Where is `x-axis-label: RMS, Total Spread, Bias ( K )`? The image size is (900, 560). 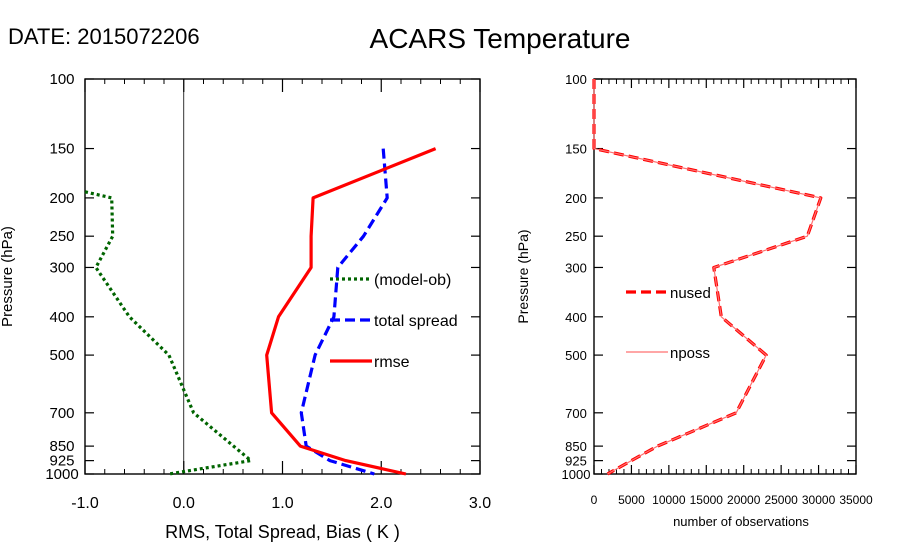
x-axis-label: RMS, Total Spread, Bias ( K ) is located at coordinates (282, 532).